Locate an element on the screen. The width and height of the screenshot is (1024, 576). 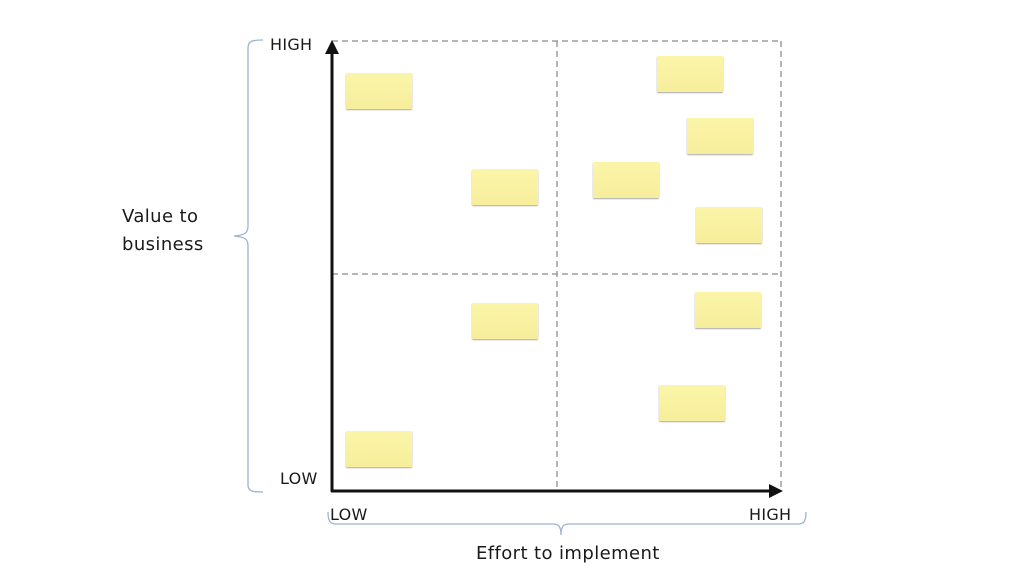
y-axis-high-label: HIGH is located at coordinates (291, 44).